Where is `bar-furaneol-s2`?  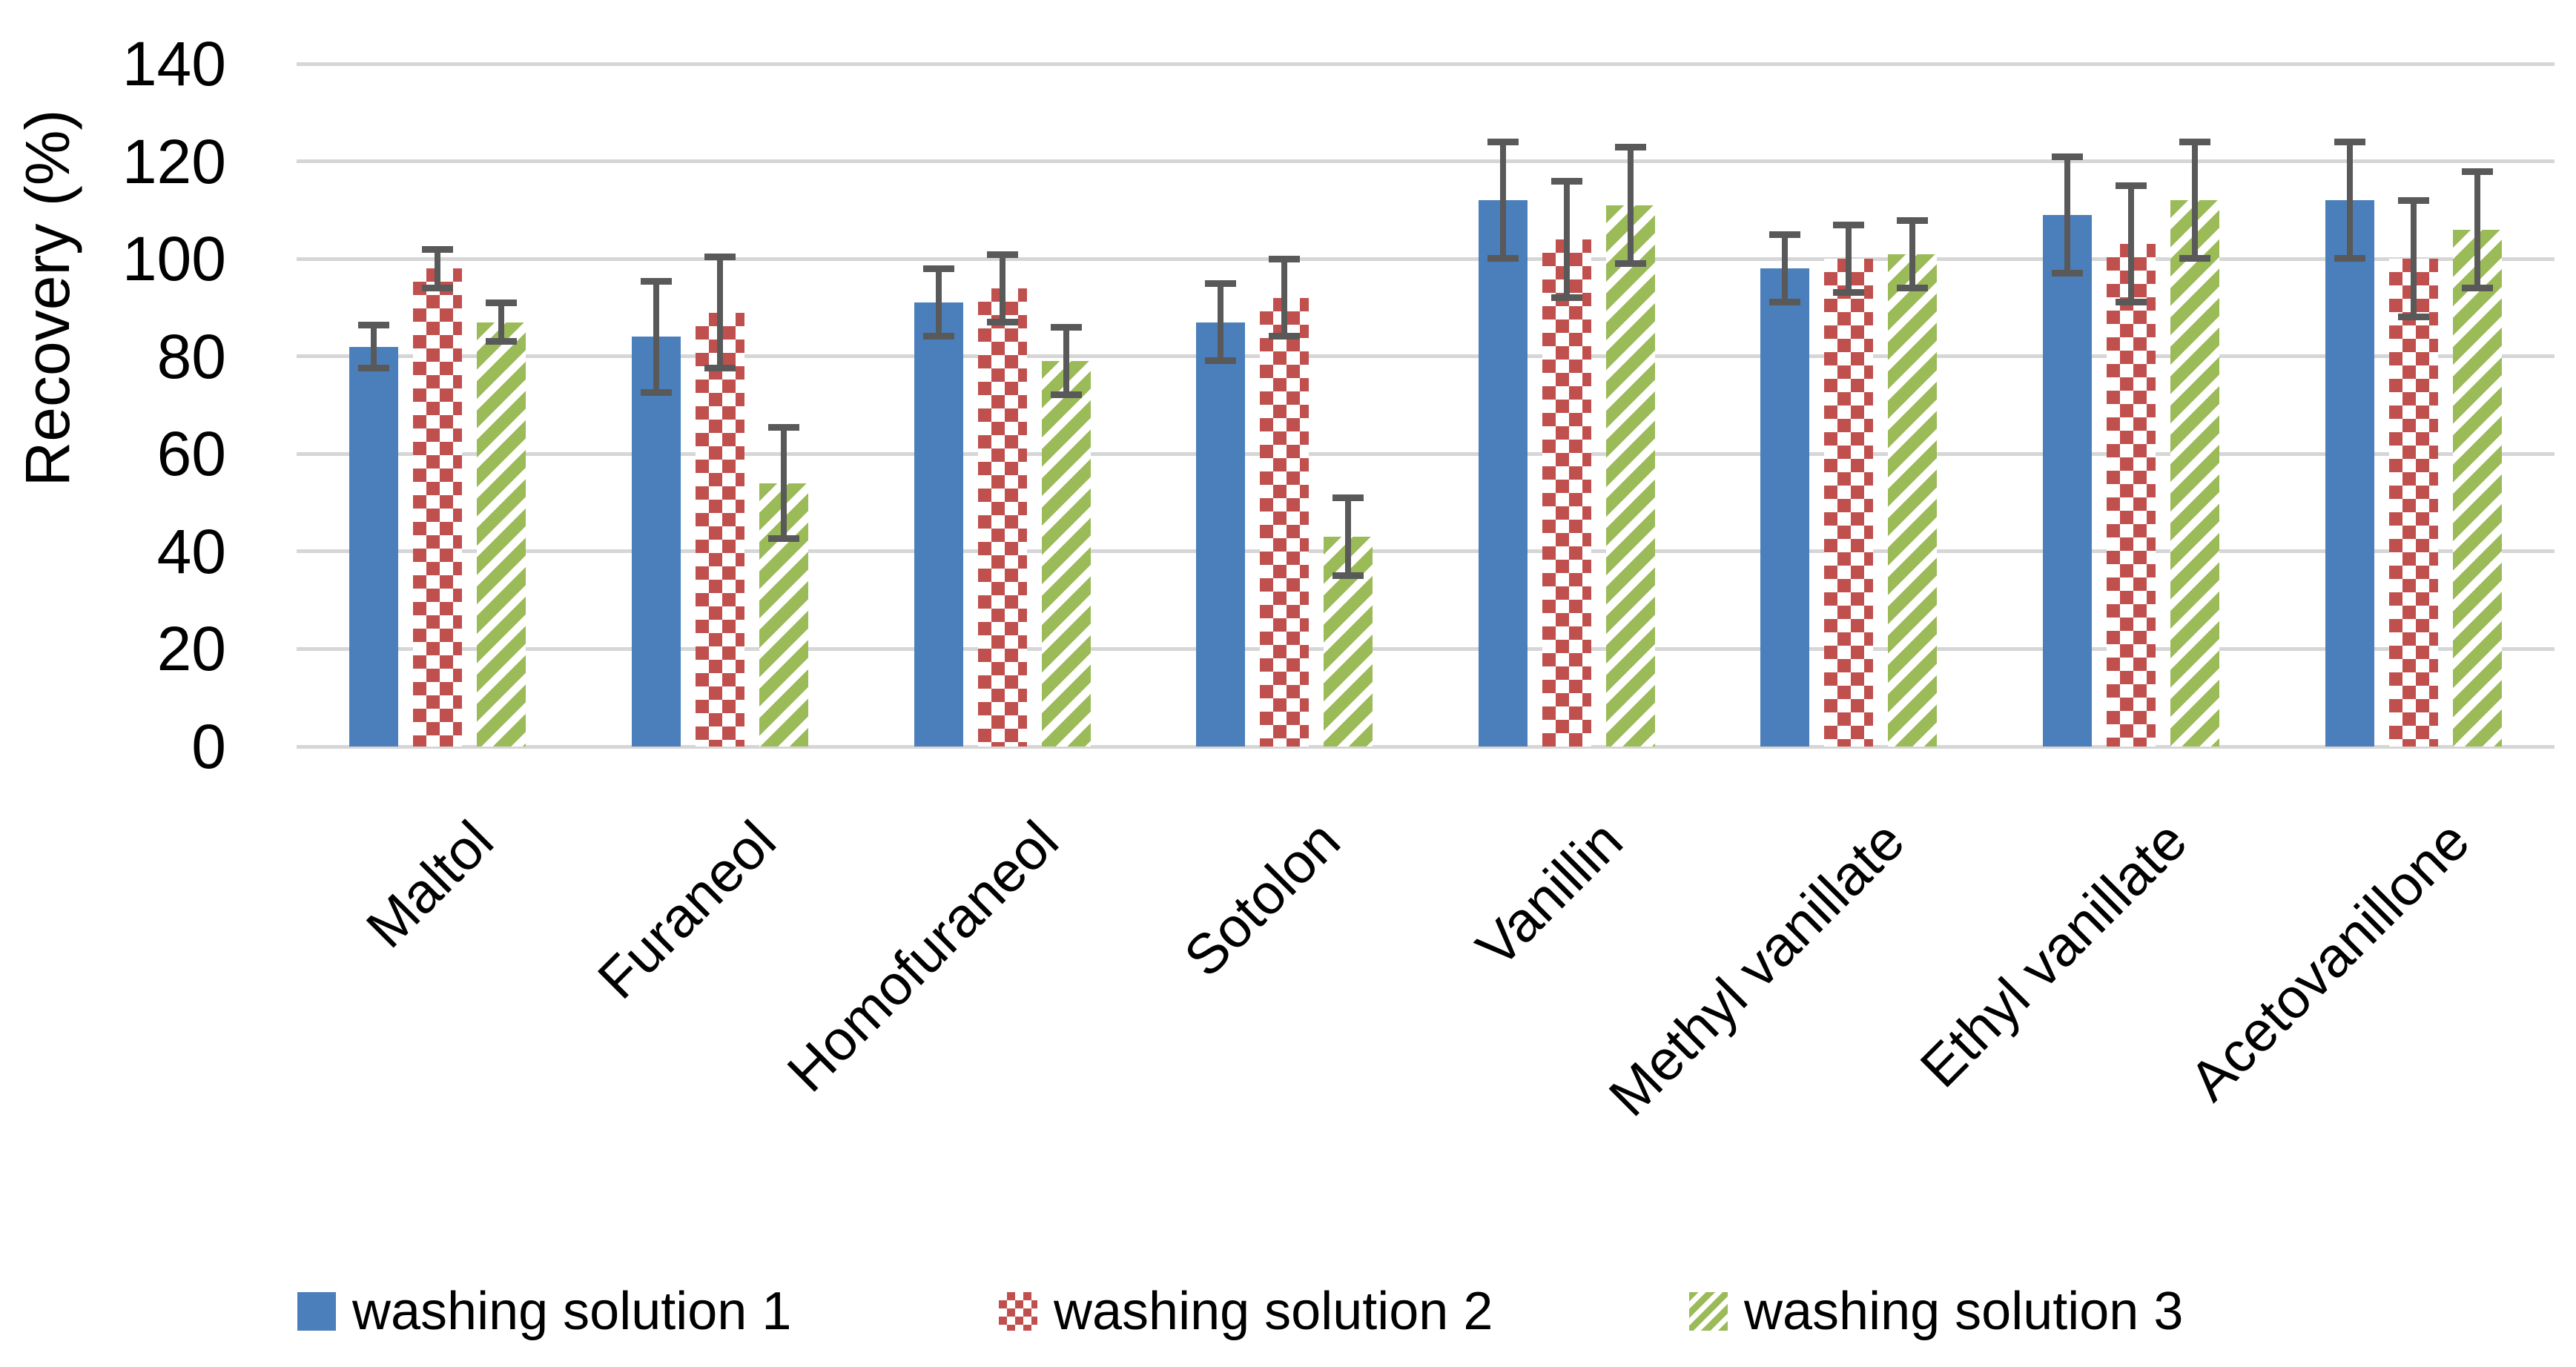
bar-furaneol-s2 is located at coordinates (719, 529).